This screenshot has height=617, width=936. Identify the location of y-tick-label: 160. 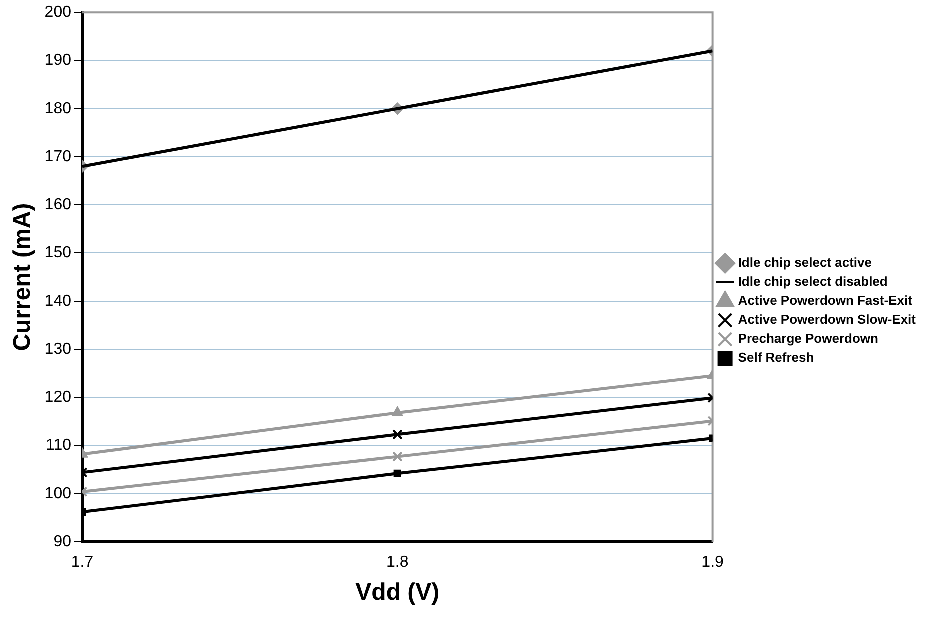
(58, 205).